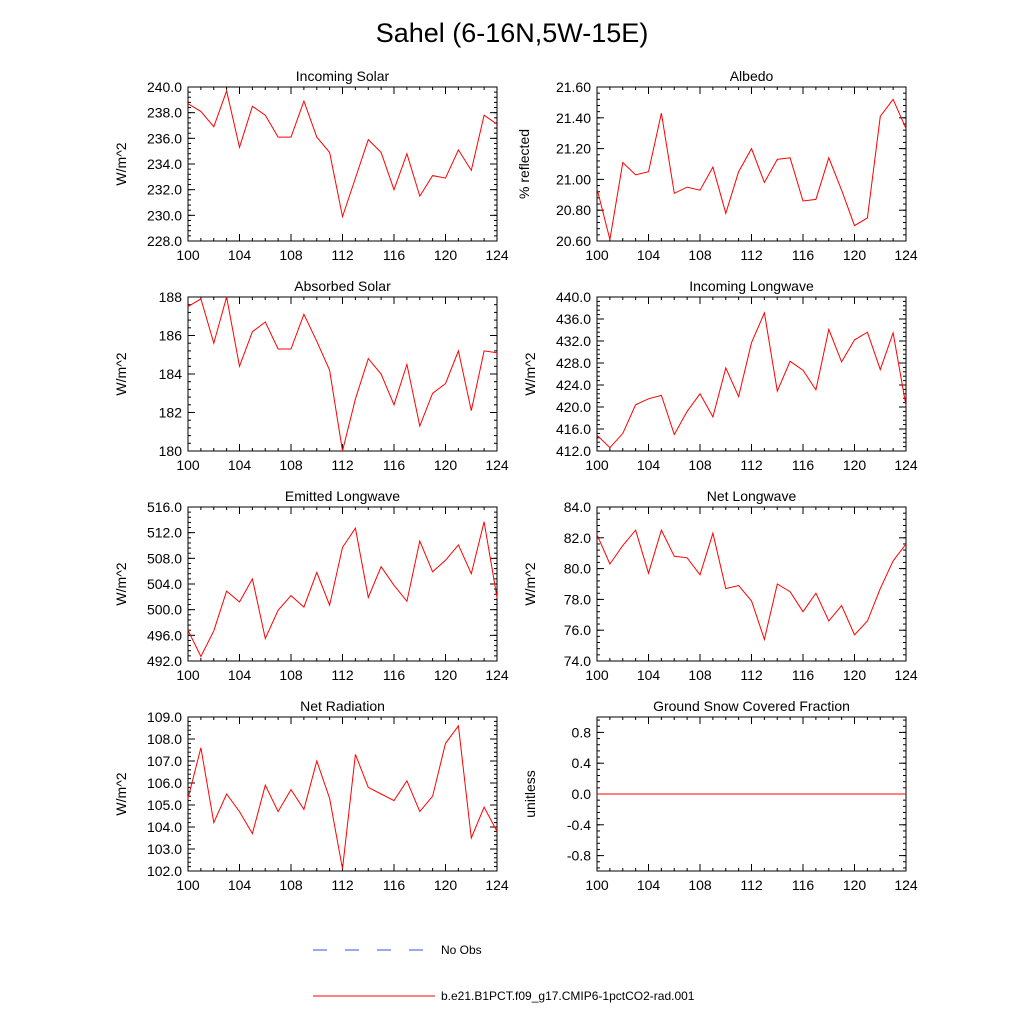  What do you see at coordinates (530, 793) in the screenshot?
I see `y-axis-label: unitless` at bounding box center [530, 793].